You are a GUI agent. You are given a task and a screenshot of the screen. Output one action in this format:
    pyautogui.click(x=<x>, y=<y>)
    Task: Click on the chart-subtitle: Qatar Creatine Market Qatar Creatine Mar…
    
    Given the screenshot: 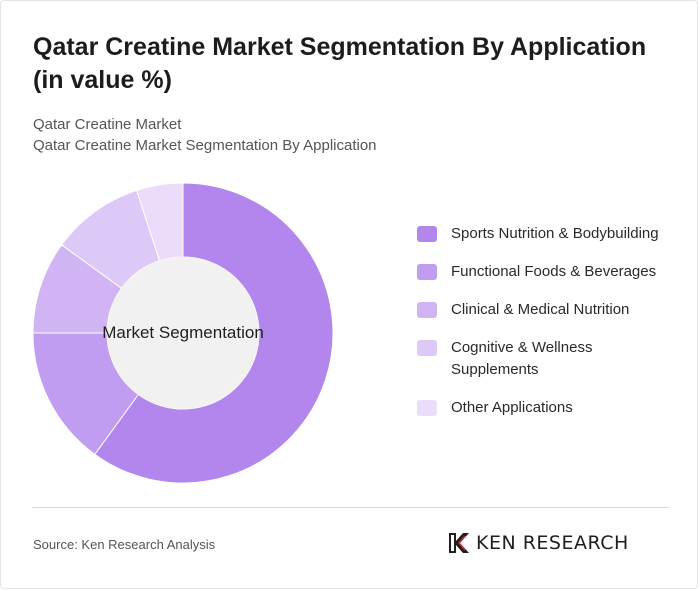 What is the action you would take?
    pyautogui.click(x=205, y=135)
    